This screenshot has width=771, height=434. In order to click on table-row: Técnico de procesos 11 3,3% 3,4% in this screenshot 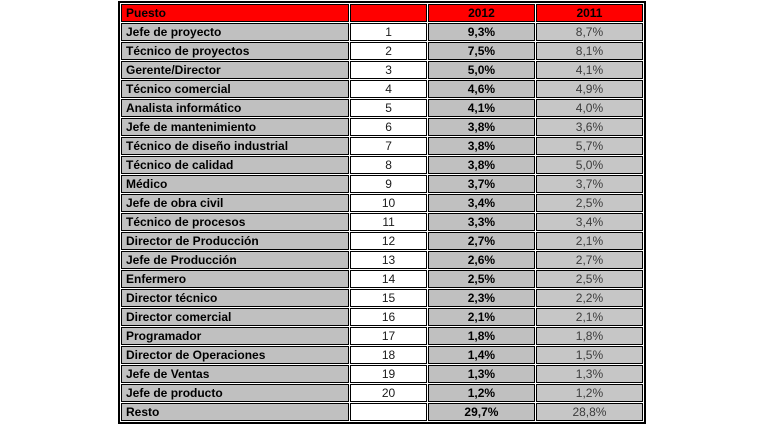, I will do `click(382, 222)`.